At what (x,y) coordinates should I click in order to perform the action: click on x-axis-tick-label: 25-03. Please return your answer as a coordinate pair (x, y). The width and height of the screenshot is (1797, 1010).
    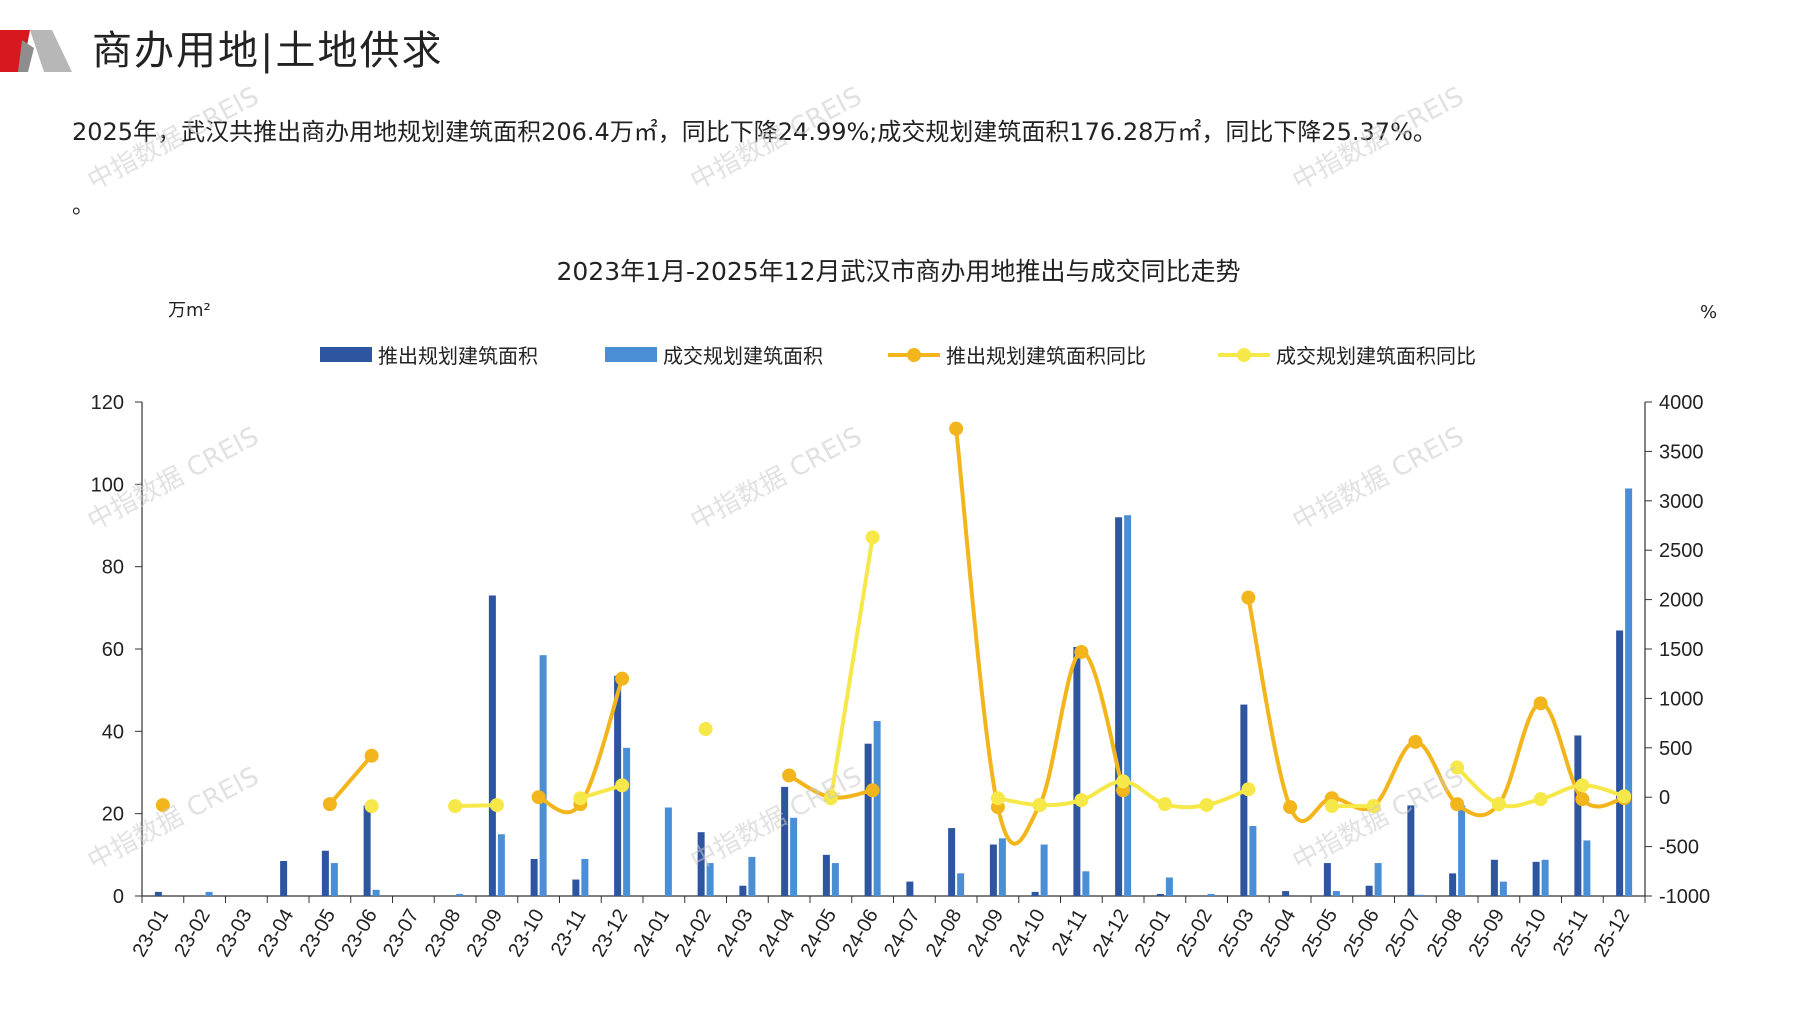
    Looking at the image, I should click on (1236, 933).